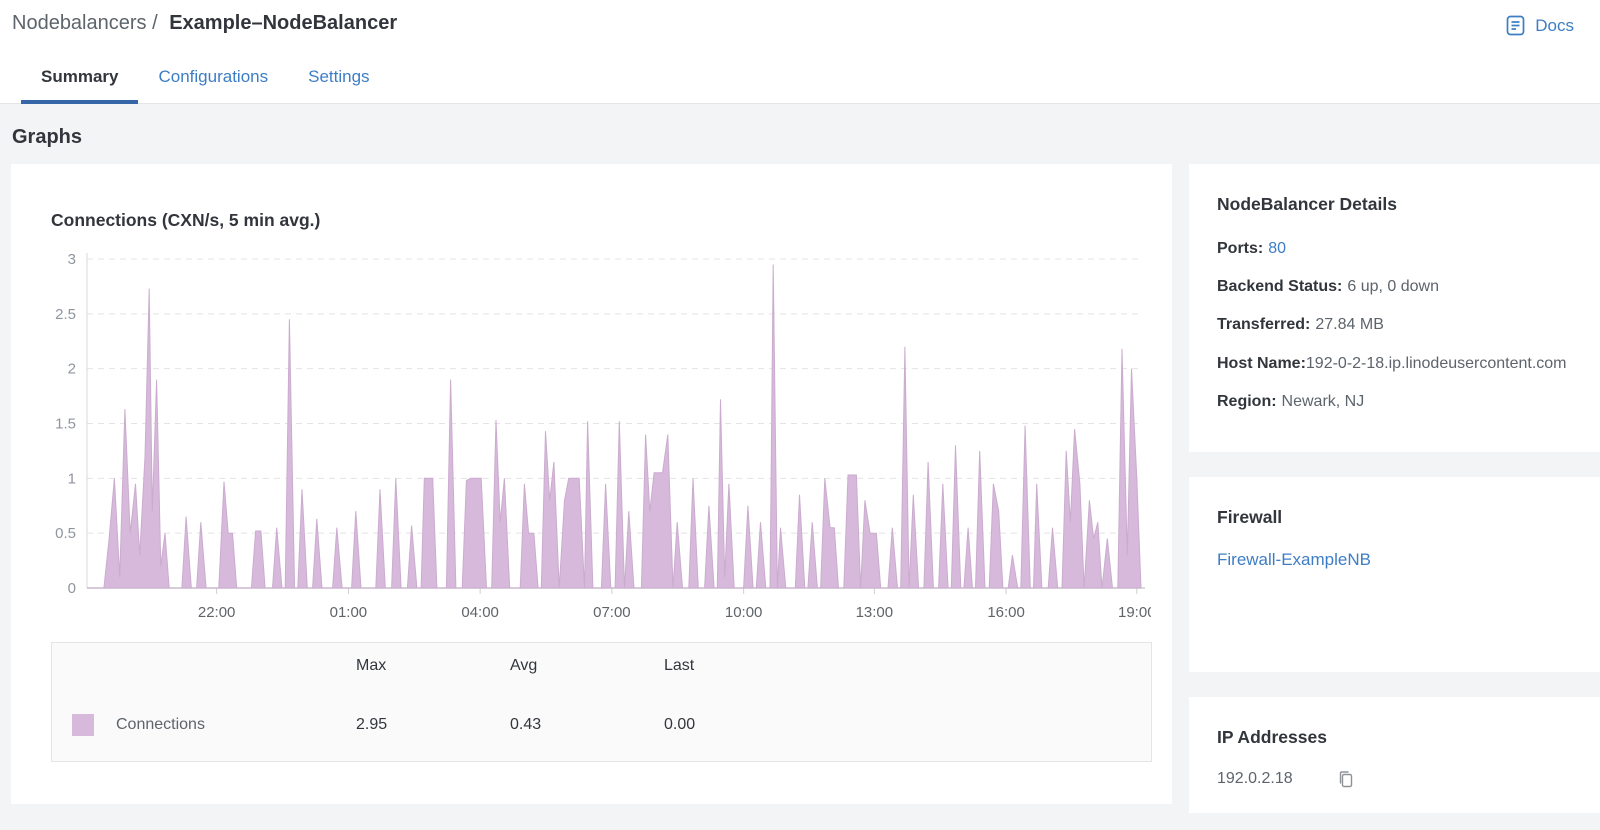  I want to click on svg-text: 01:00, so click(349, 612).